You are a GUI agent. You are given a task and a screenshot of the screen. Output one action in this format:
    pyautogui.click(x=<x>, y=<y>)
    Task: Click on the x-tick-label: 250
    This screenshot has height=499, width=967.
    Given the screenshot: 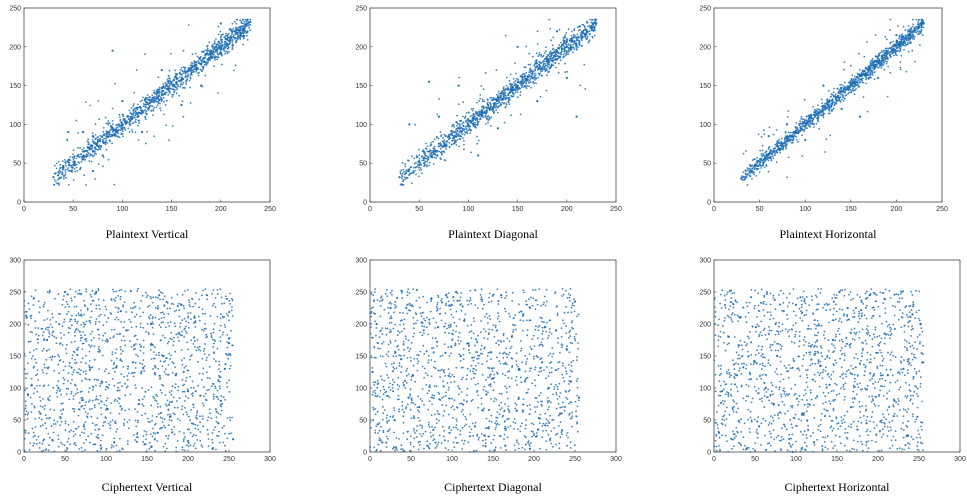 What is the action you would take?
    pyautogui.click(x=270, y=209)
    